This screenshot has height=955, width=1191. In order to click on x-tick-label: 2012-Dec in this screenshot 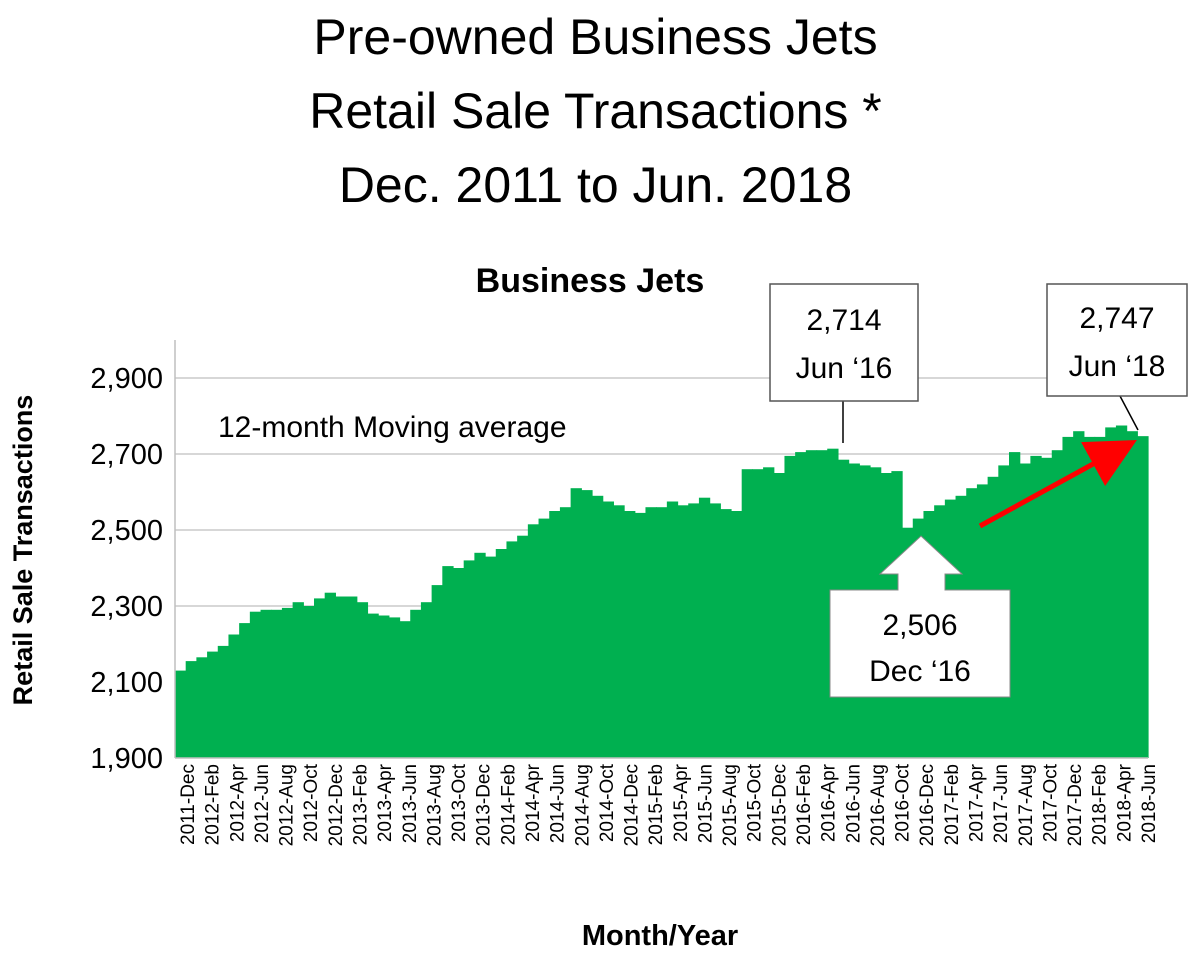, I will do `click(336, 805)`.